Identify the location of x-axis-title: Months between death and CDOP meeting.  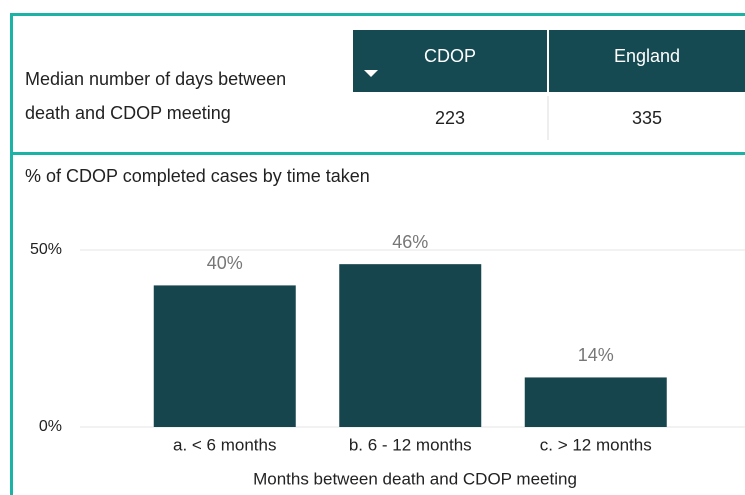
(415, 478).